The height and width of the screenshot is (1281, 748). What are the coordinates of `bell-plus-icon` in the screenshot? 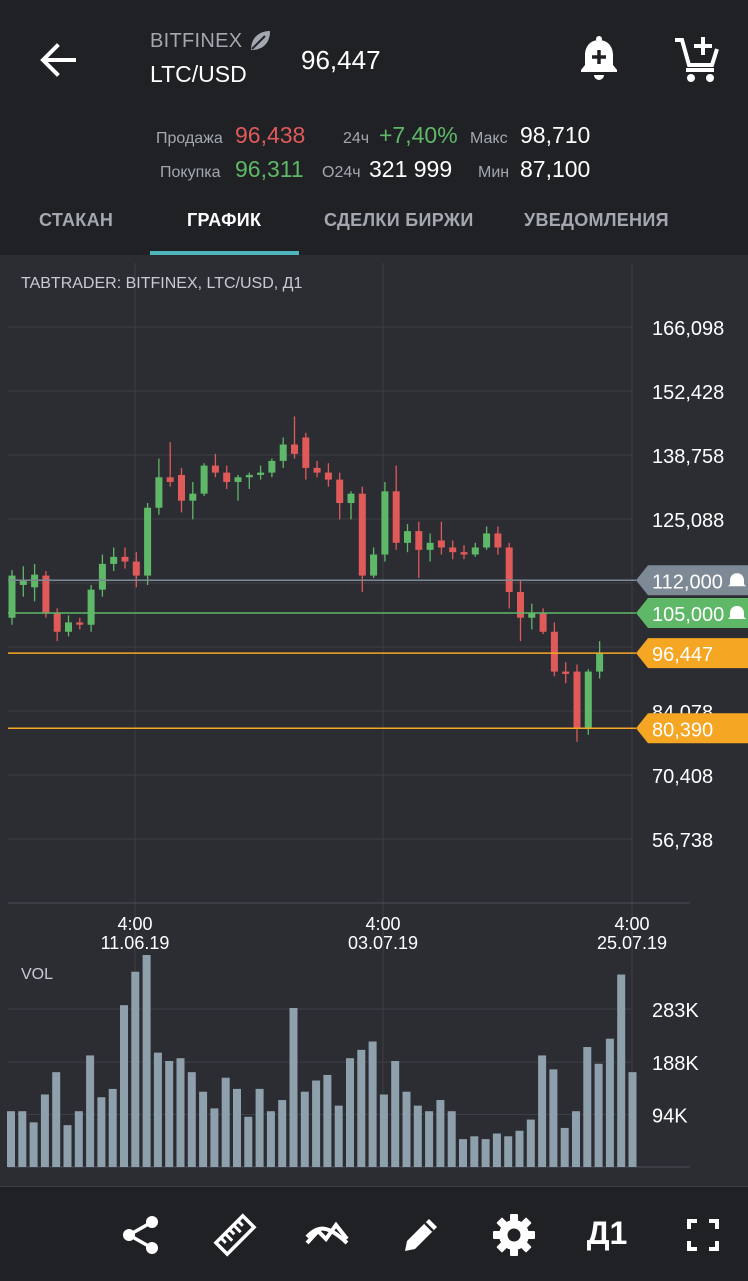 It's located at (599, 58).